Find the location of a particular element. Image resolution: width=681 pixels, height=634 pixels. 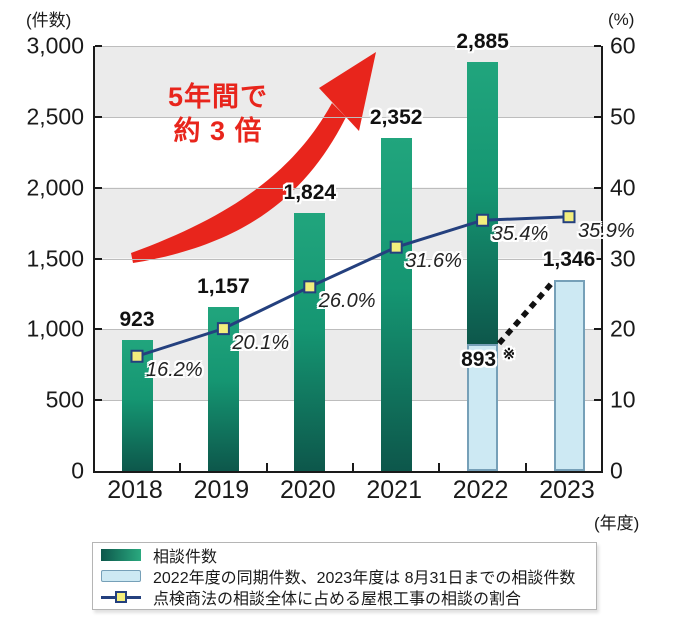

growth-arrow is located at coordinates (253, 157).